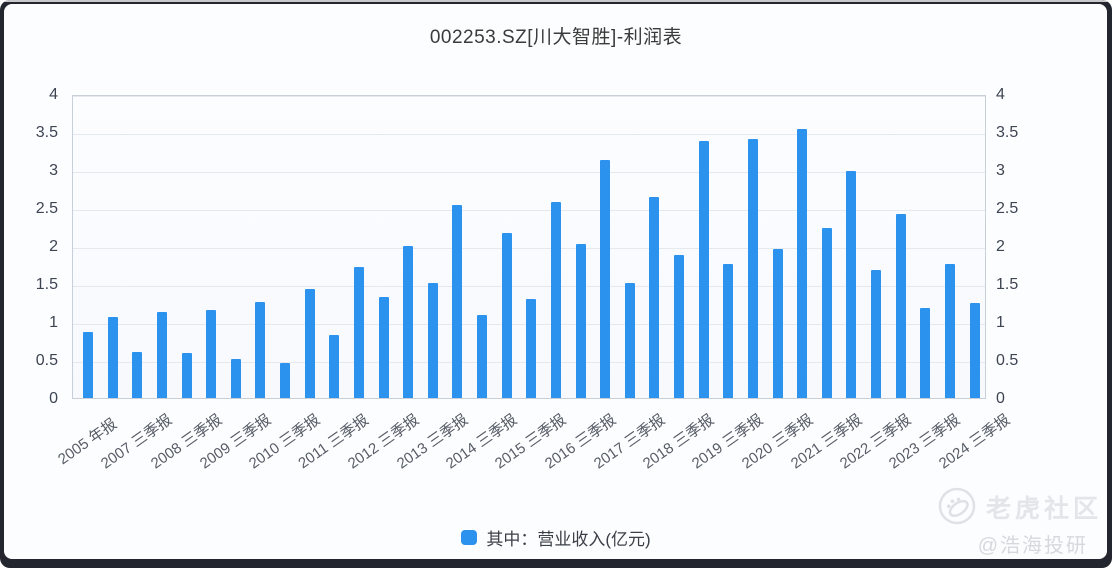 The width and height of the screenshot is (1112, 568). Describe the element at coordinates (53, 94) in the screenshot. I see `y-axis-tick-left: 4` at that location.